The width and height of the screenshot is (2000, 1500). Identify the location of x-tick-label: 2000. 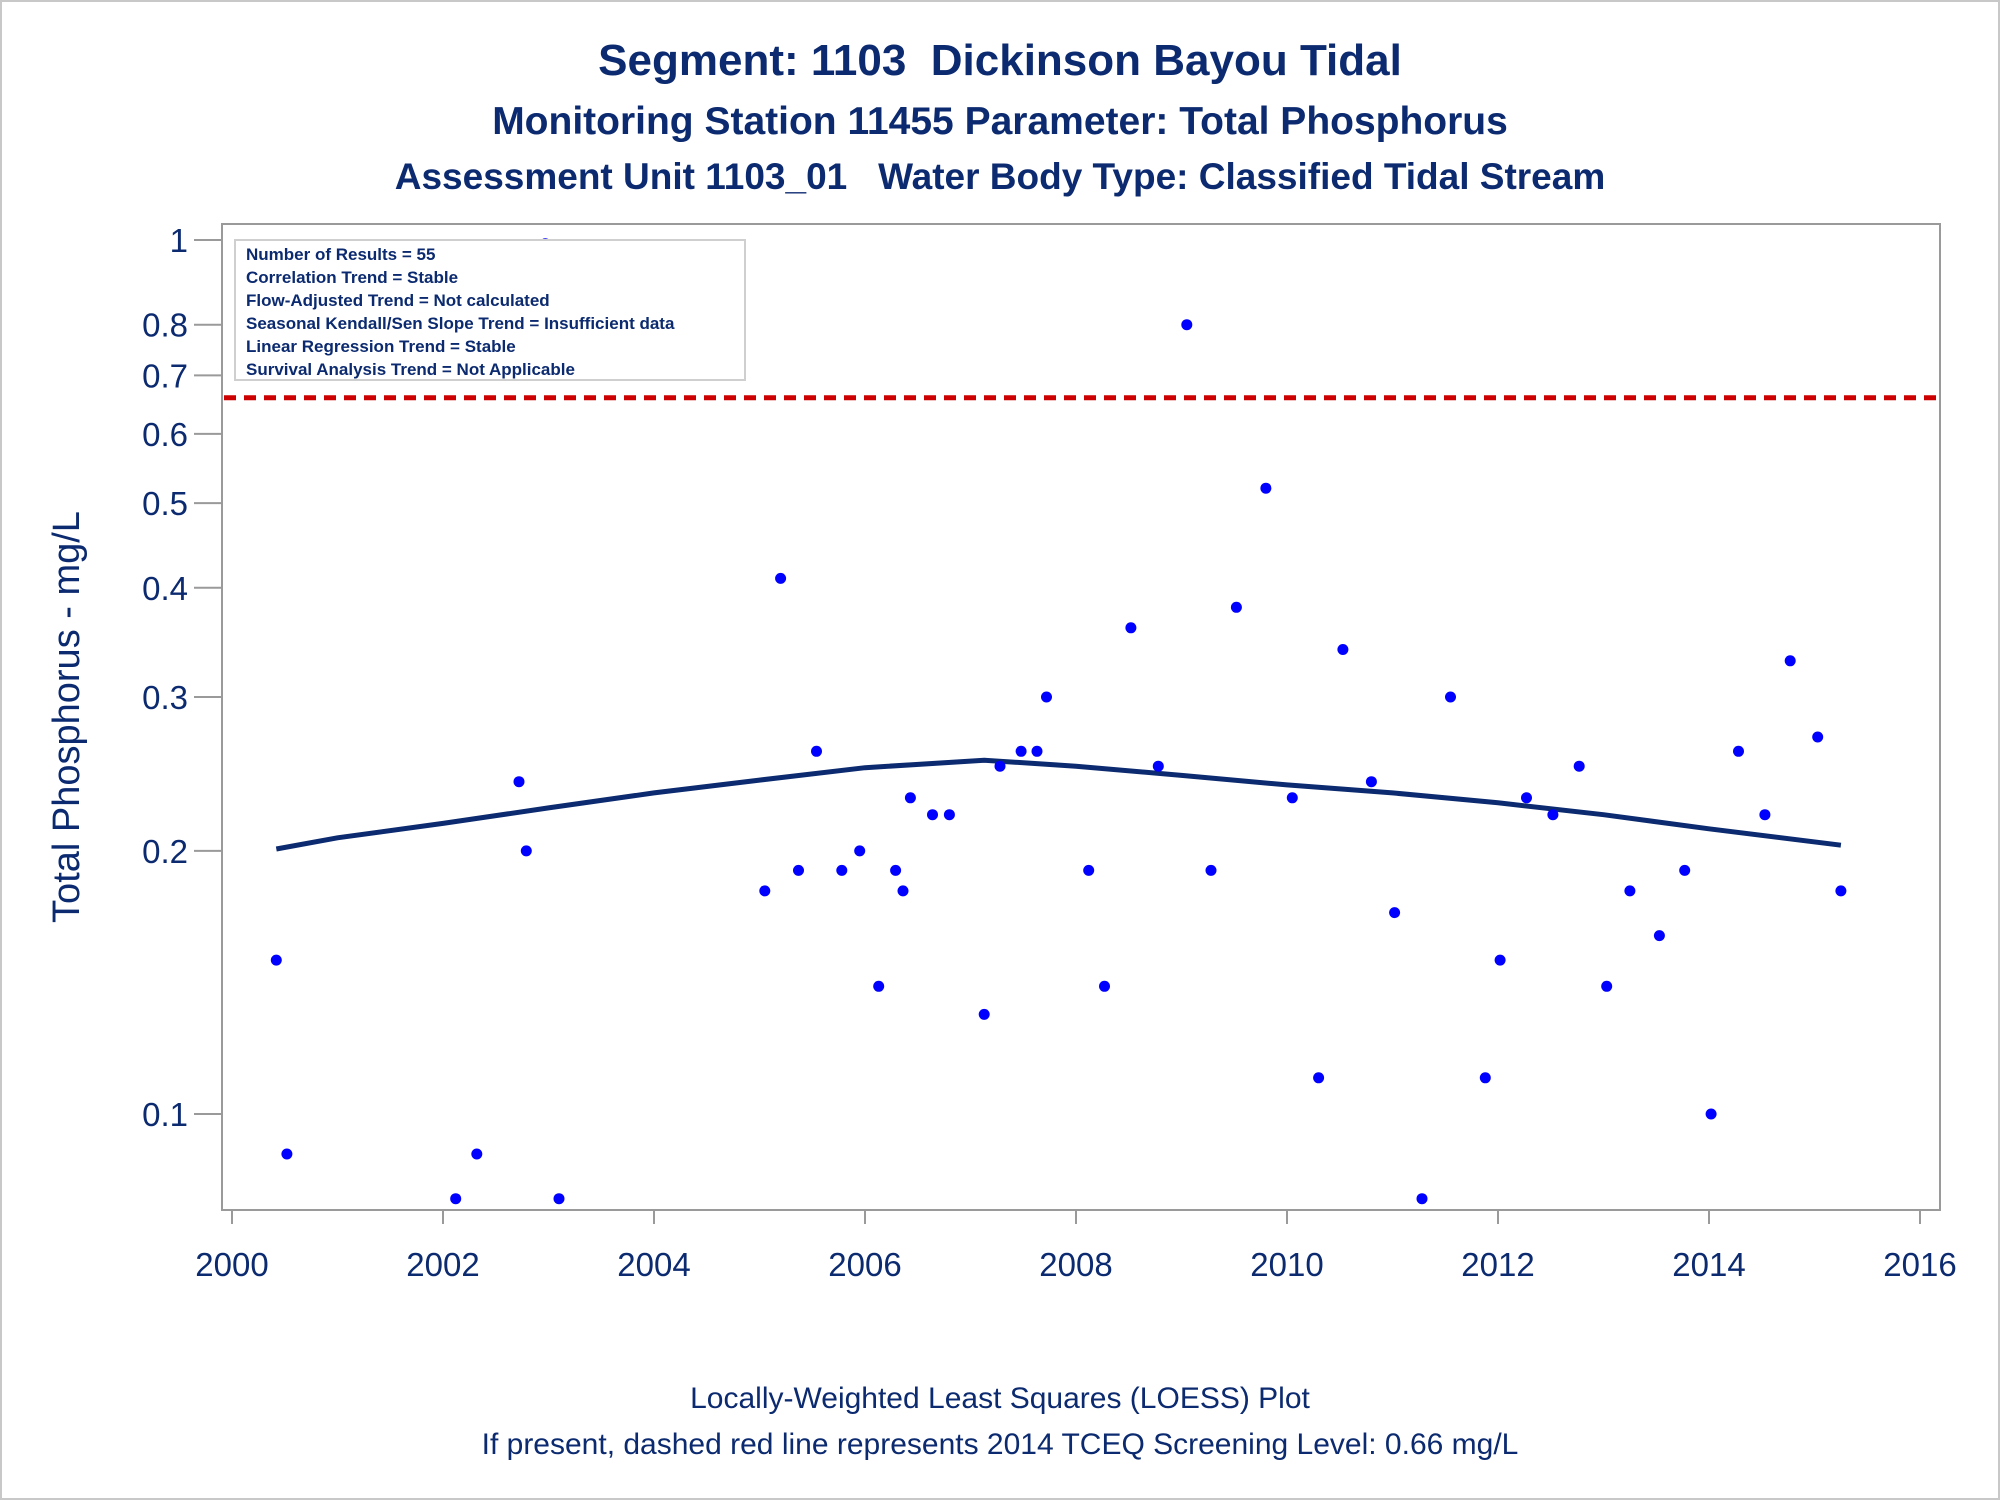
(231, 1264).